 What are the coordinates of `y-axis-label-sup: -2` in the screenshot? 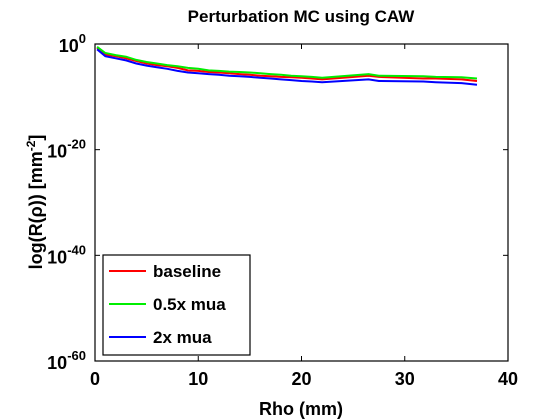 It's located at (31, 145).